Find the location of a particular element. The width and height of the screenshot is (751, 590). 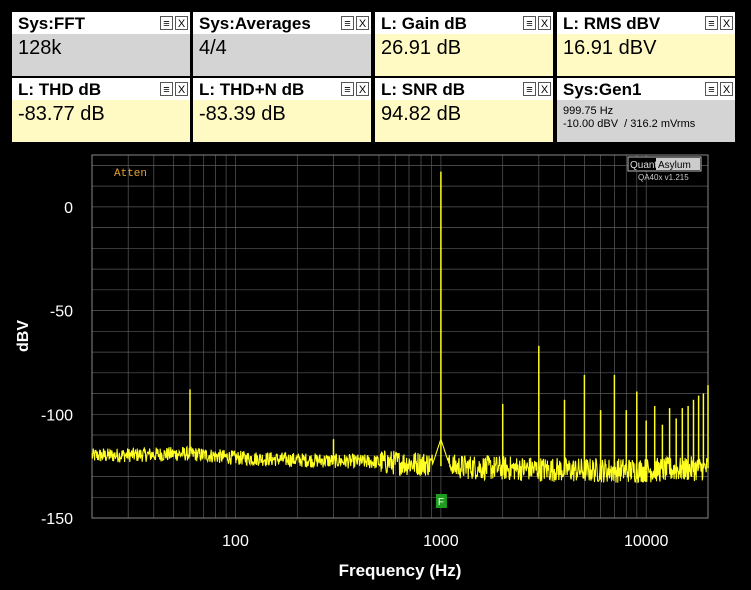

atten-label: Atten is located at coordinates (130, 174).